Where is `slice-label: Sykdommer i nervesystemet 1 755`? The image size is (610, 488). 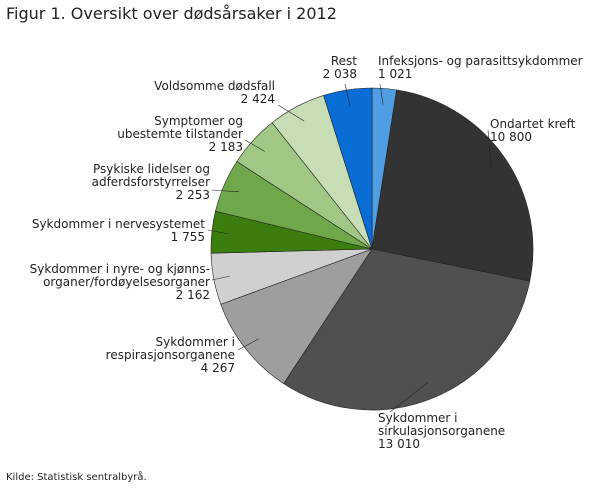 slice-label: Sykdommer i nervesystemet 1 755 is located at coordinates (118, 231).